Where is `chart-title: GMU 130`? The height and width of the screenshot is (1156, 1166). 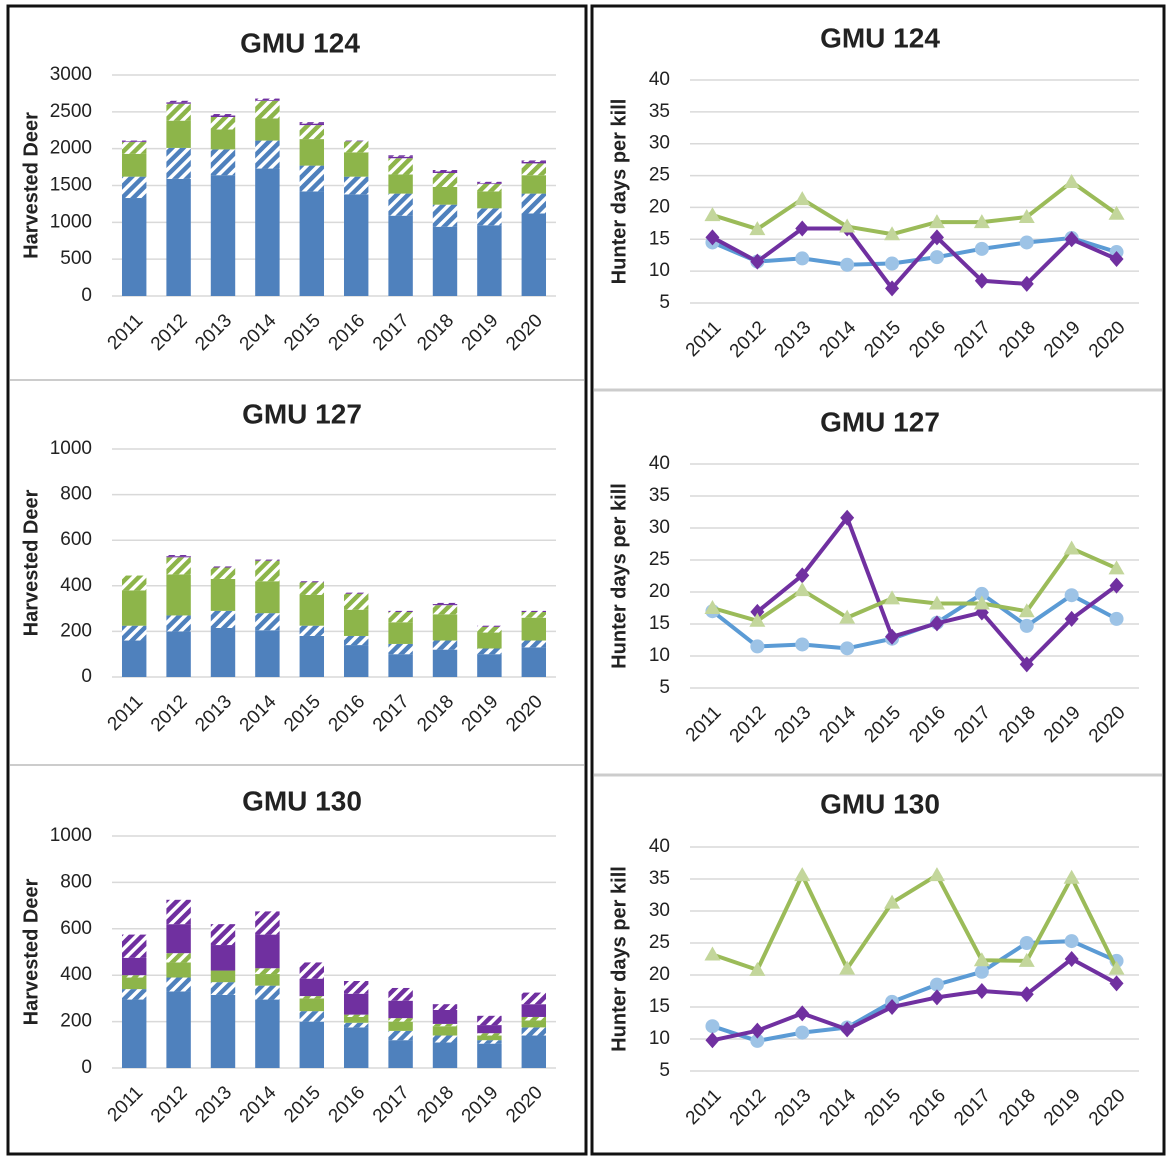 chart-title: GMU 130 is located at coordinates (880, 803).